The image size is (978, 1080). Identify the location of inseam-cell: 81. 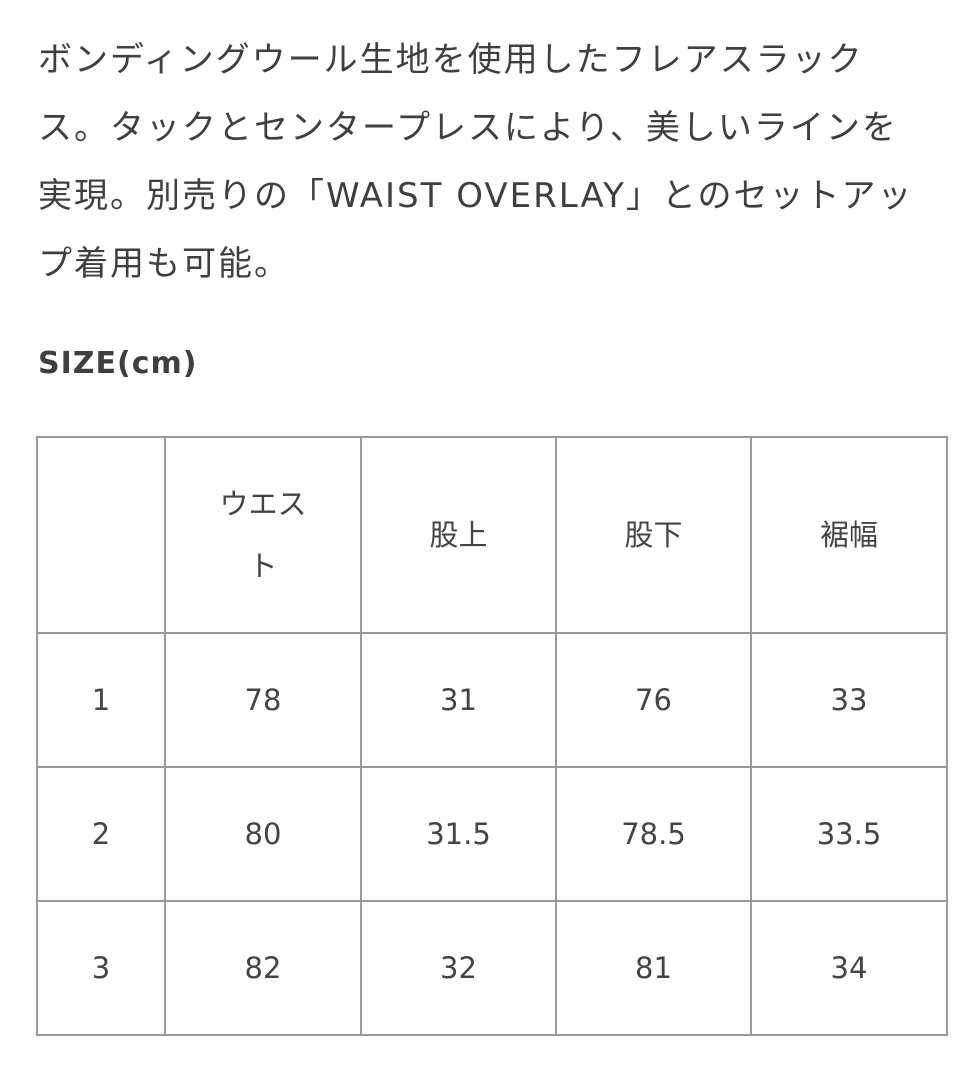
(653, 968).